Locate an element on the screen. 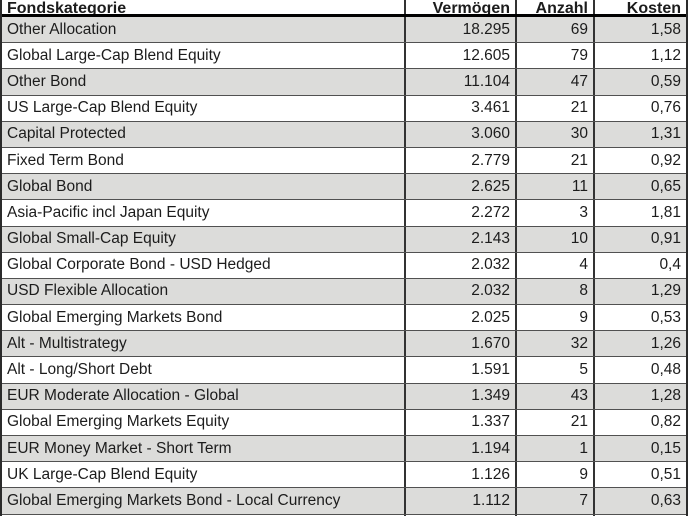 Image resolution: width=688 pixels, height=516 pixels. cell-fondskategorie: Global Large-Cap Blend Equity is located at coordinates (204, 56).